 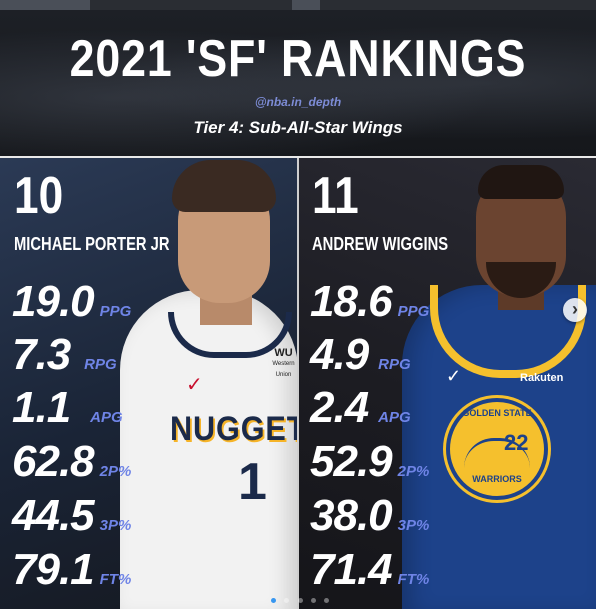 I want to click on top-image-strip, so click(x=298, y=5).